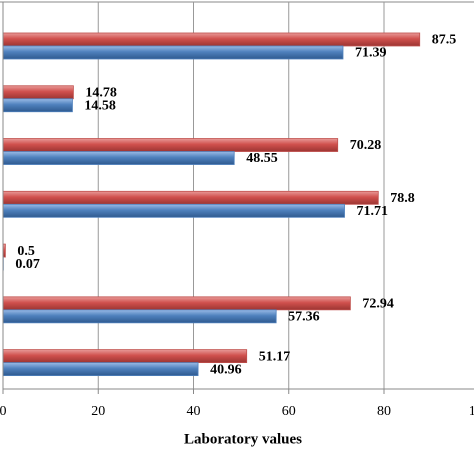 This screenshot has width=474, height=474. Describe the element at coordinates (366, 145) in the screenshot. I see `value-label: 70.28` at that location.